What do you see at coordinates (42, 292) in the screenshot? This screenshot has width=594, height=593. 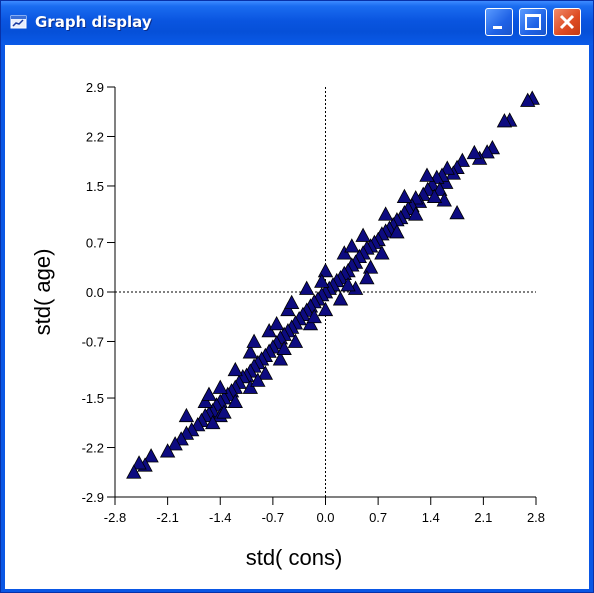 I see `y-axis-label: std( age)` at bounding box center [42, 292].